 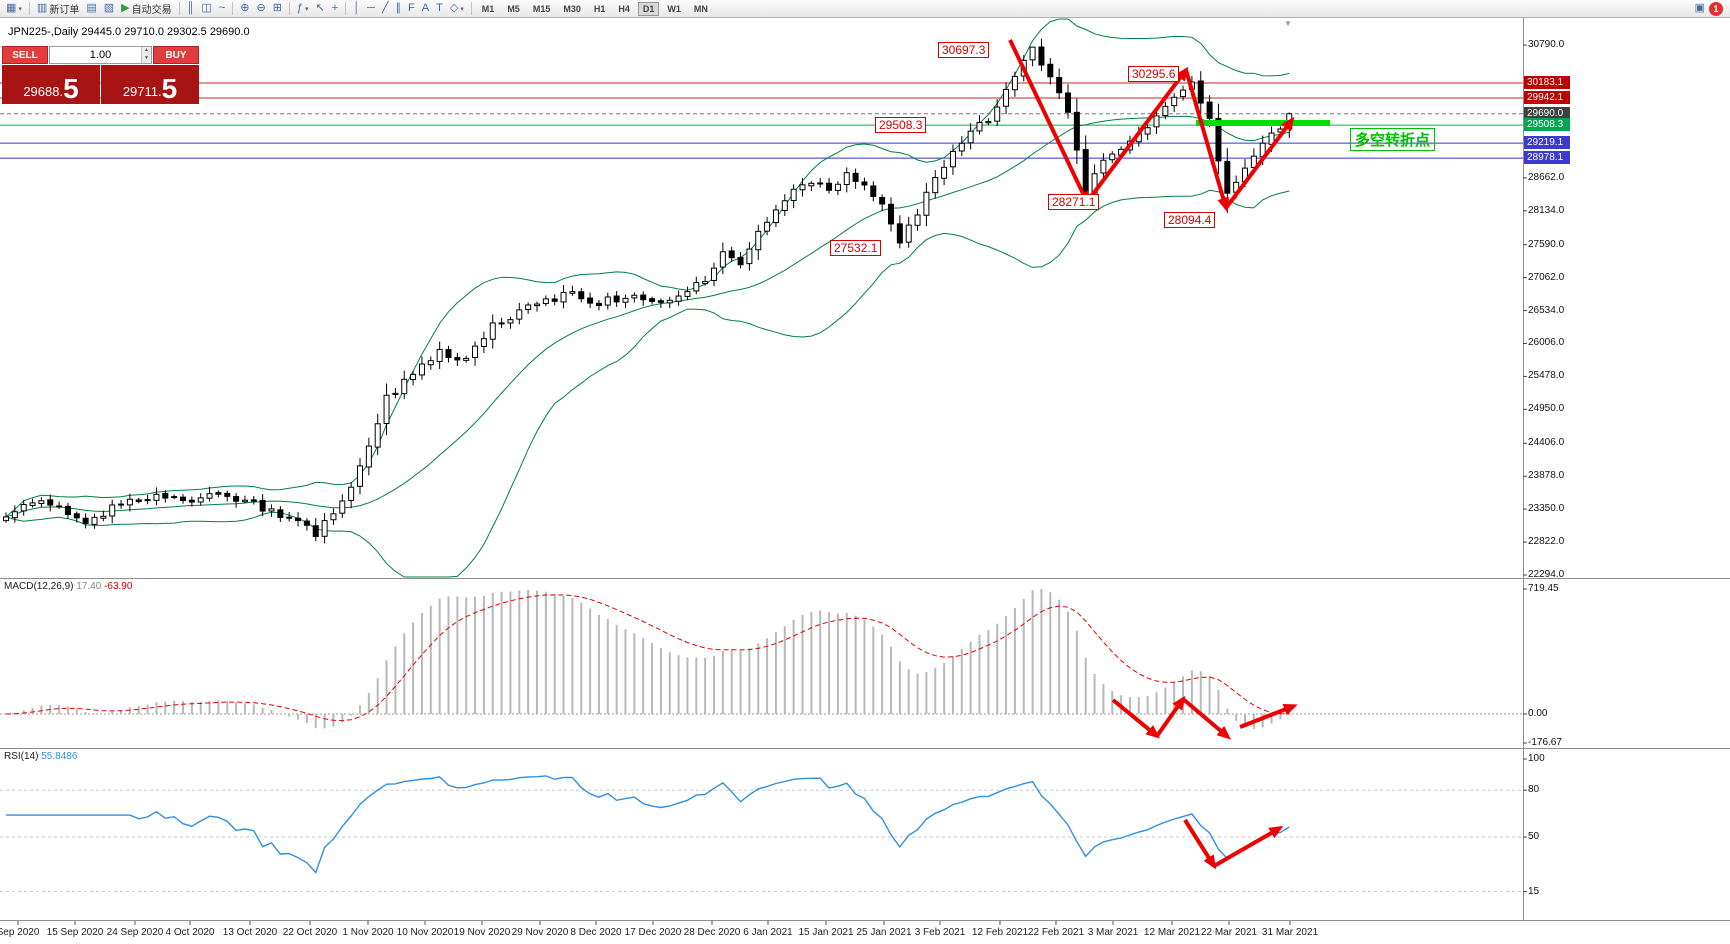 I want to click on time-axis-label: 28 Dec 2020, so click(x=712, y=932).